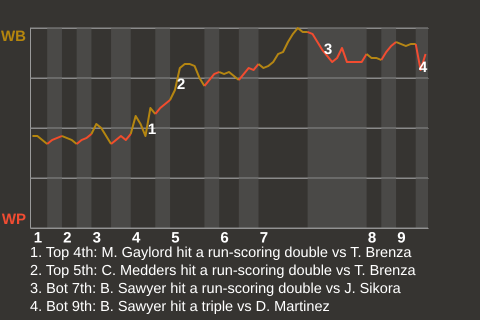  What do you see at coordinates (264, 238) in the screenshot?
I see `x-tick-label: 7` at bounding box center [264, 238].